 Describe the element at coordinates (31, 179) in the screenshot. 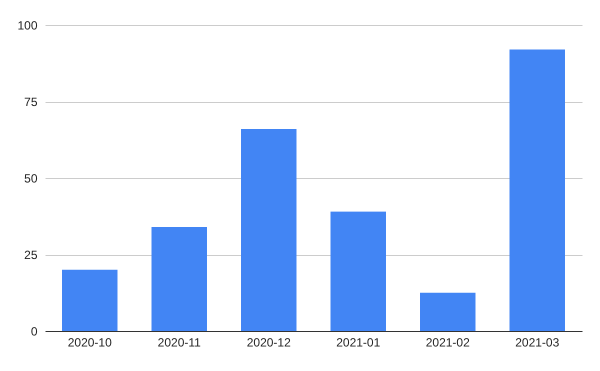

I see `y-tick-label: 50` at that location.